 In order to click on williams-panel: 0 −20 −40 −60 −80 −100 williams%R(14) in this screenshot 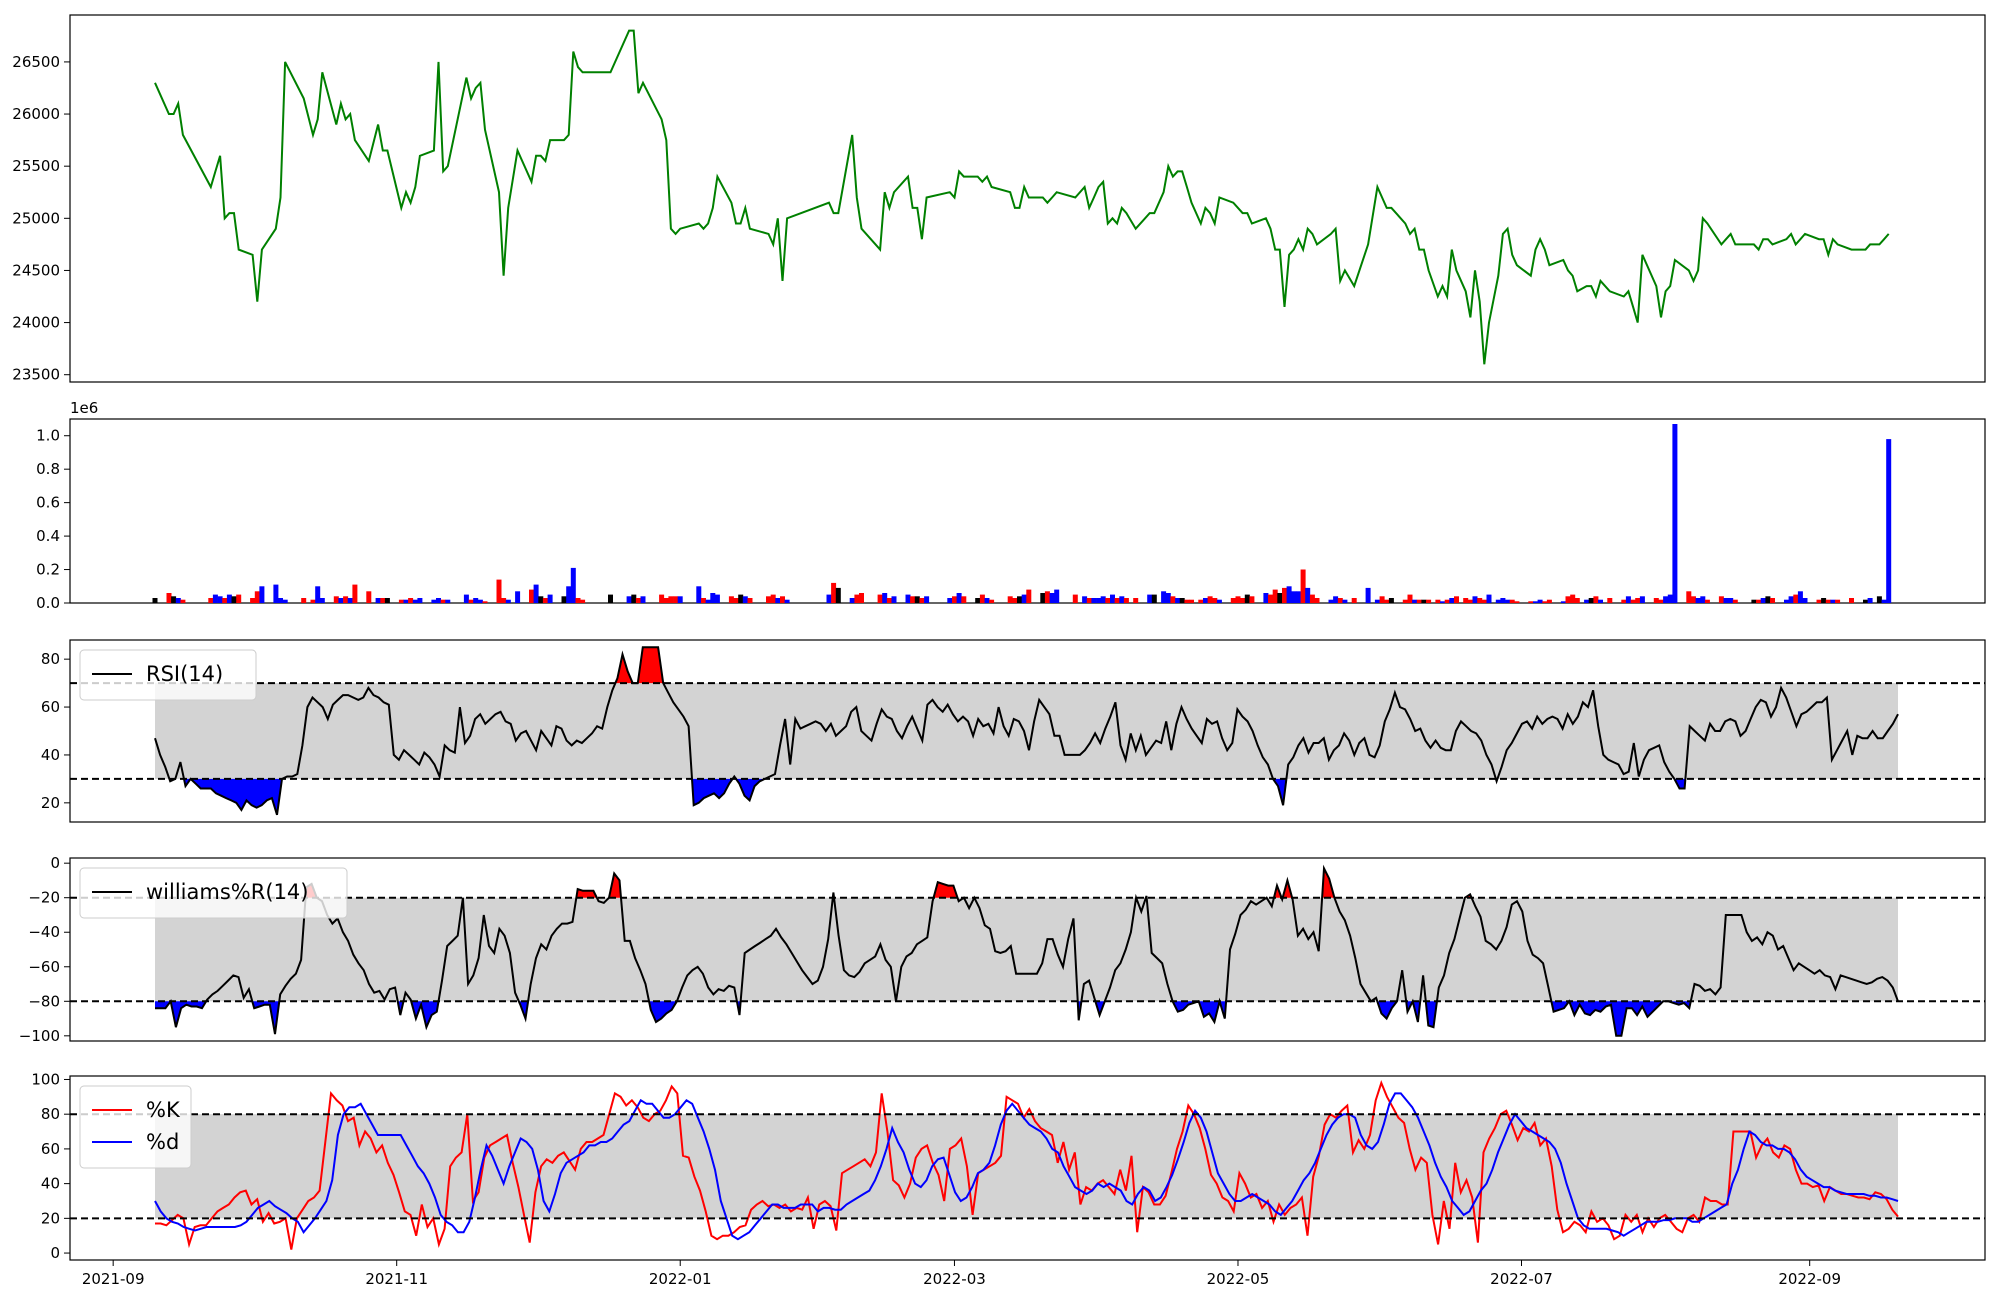, I will do `click(1002, 949)`.